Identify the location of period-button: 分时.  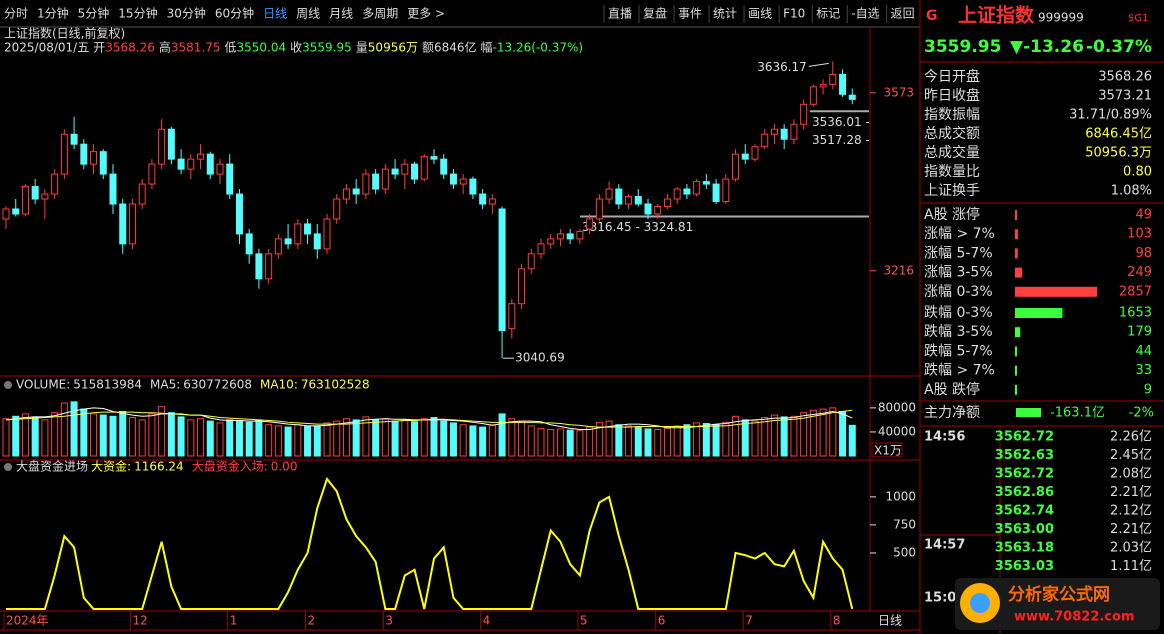
(16, 14).